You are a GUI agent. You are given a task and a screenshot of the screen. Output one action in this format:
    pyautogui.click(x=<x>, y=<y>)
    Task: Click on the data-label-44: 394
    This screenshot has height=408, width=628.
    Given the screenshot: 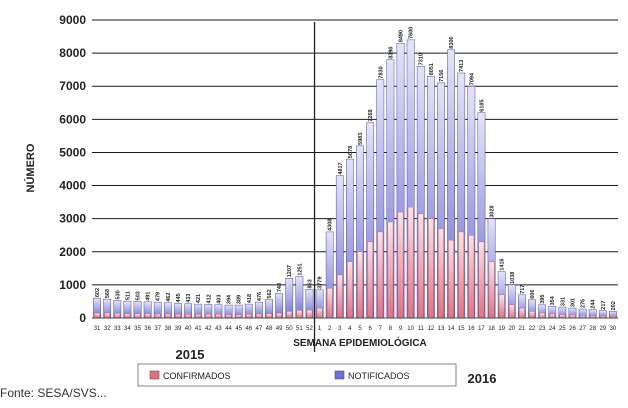 What is the action you would take?
    pyautogui.click(x=230, y=299)
    